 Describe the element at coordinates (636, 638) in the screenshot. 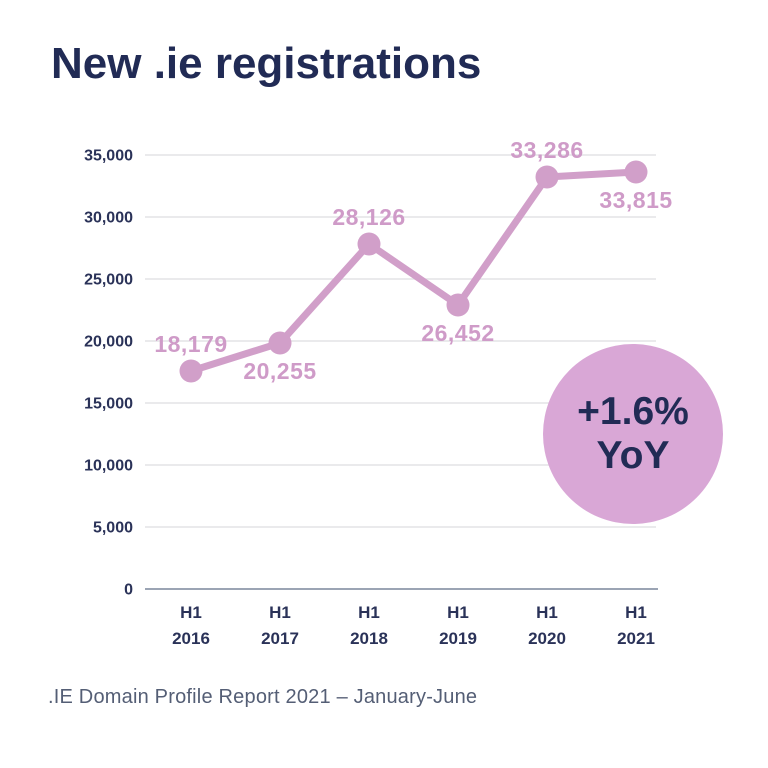

I see `x-tick-label-year: 2021` at that location.